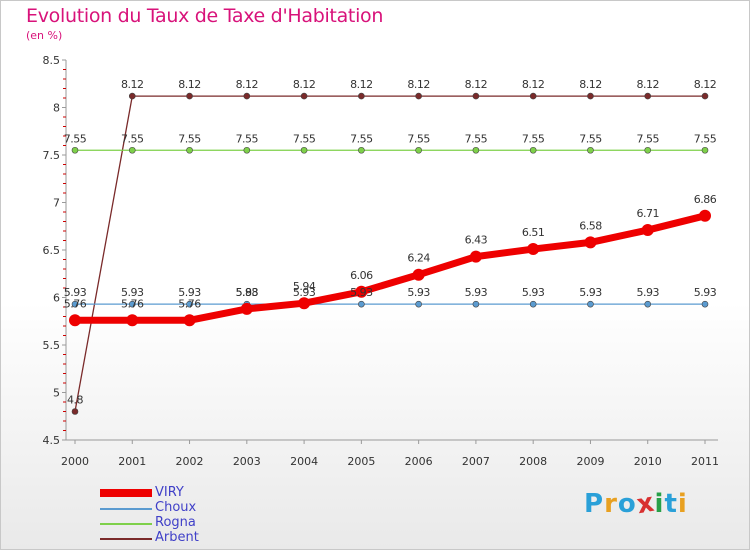 The image size is (750, 550). Describe the element at coordinates (247, 461) in the screenshot. I see `x-tick-label: 2003` at that location.